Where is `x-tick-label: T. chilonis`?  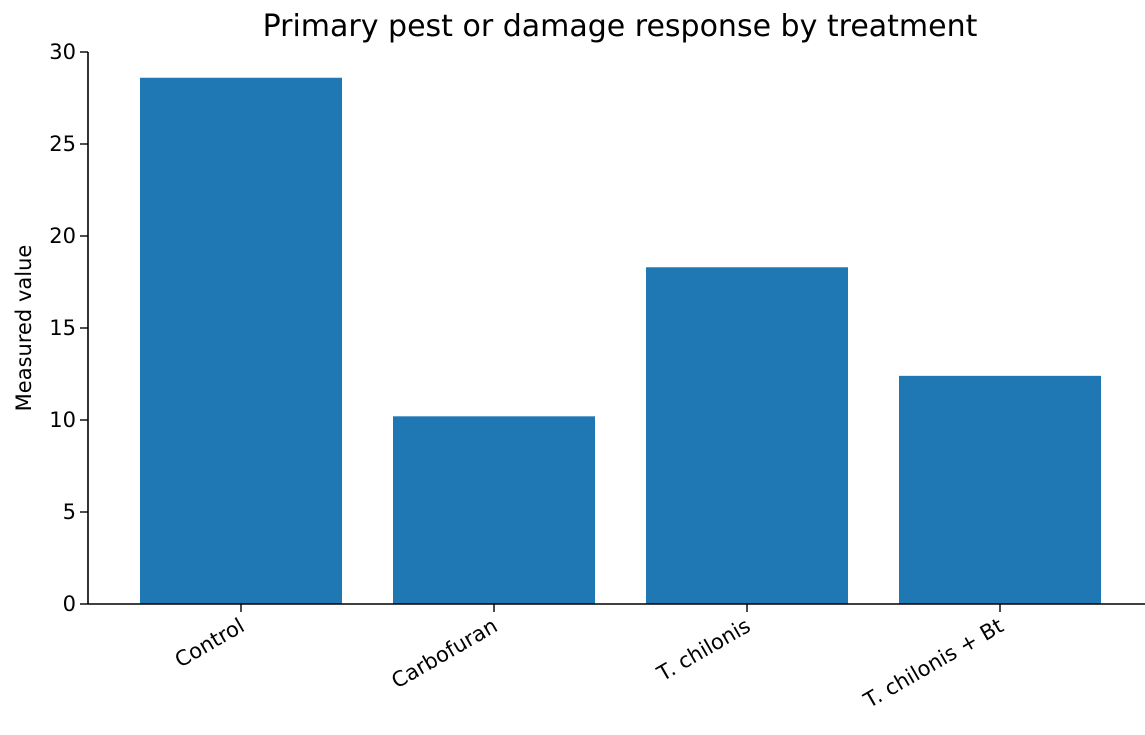 x-tick-label: T. chilonis is located at coordinates (703, 650).